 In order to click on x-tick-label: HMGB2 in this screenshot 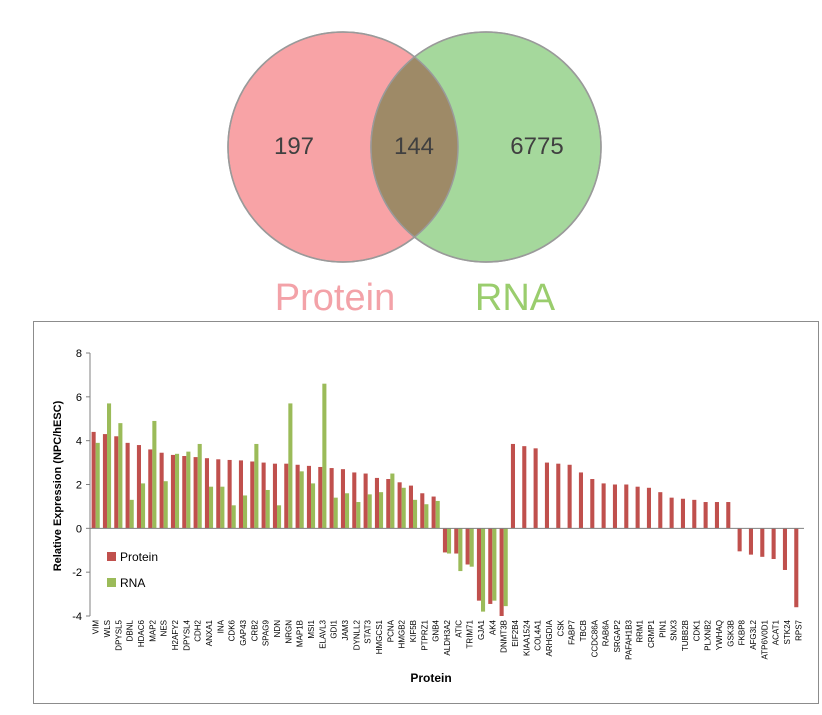, I will do `click(402, 633)`.